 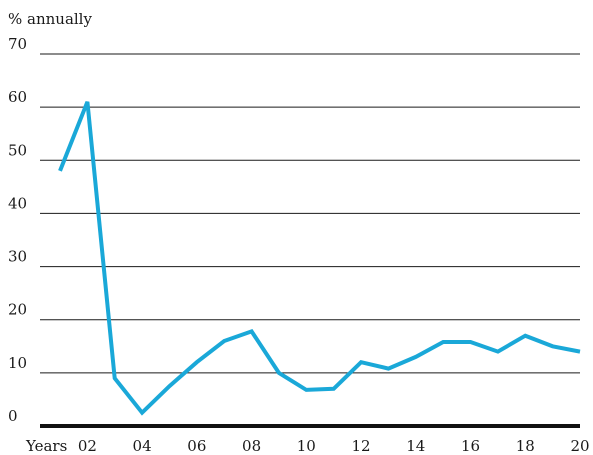 What do you see at coordinates (17, 150) in the screenshot?
I see `y-tick-label: 50` at bounding box center [17, 150].